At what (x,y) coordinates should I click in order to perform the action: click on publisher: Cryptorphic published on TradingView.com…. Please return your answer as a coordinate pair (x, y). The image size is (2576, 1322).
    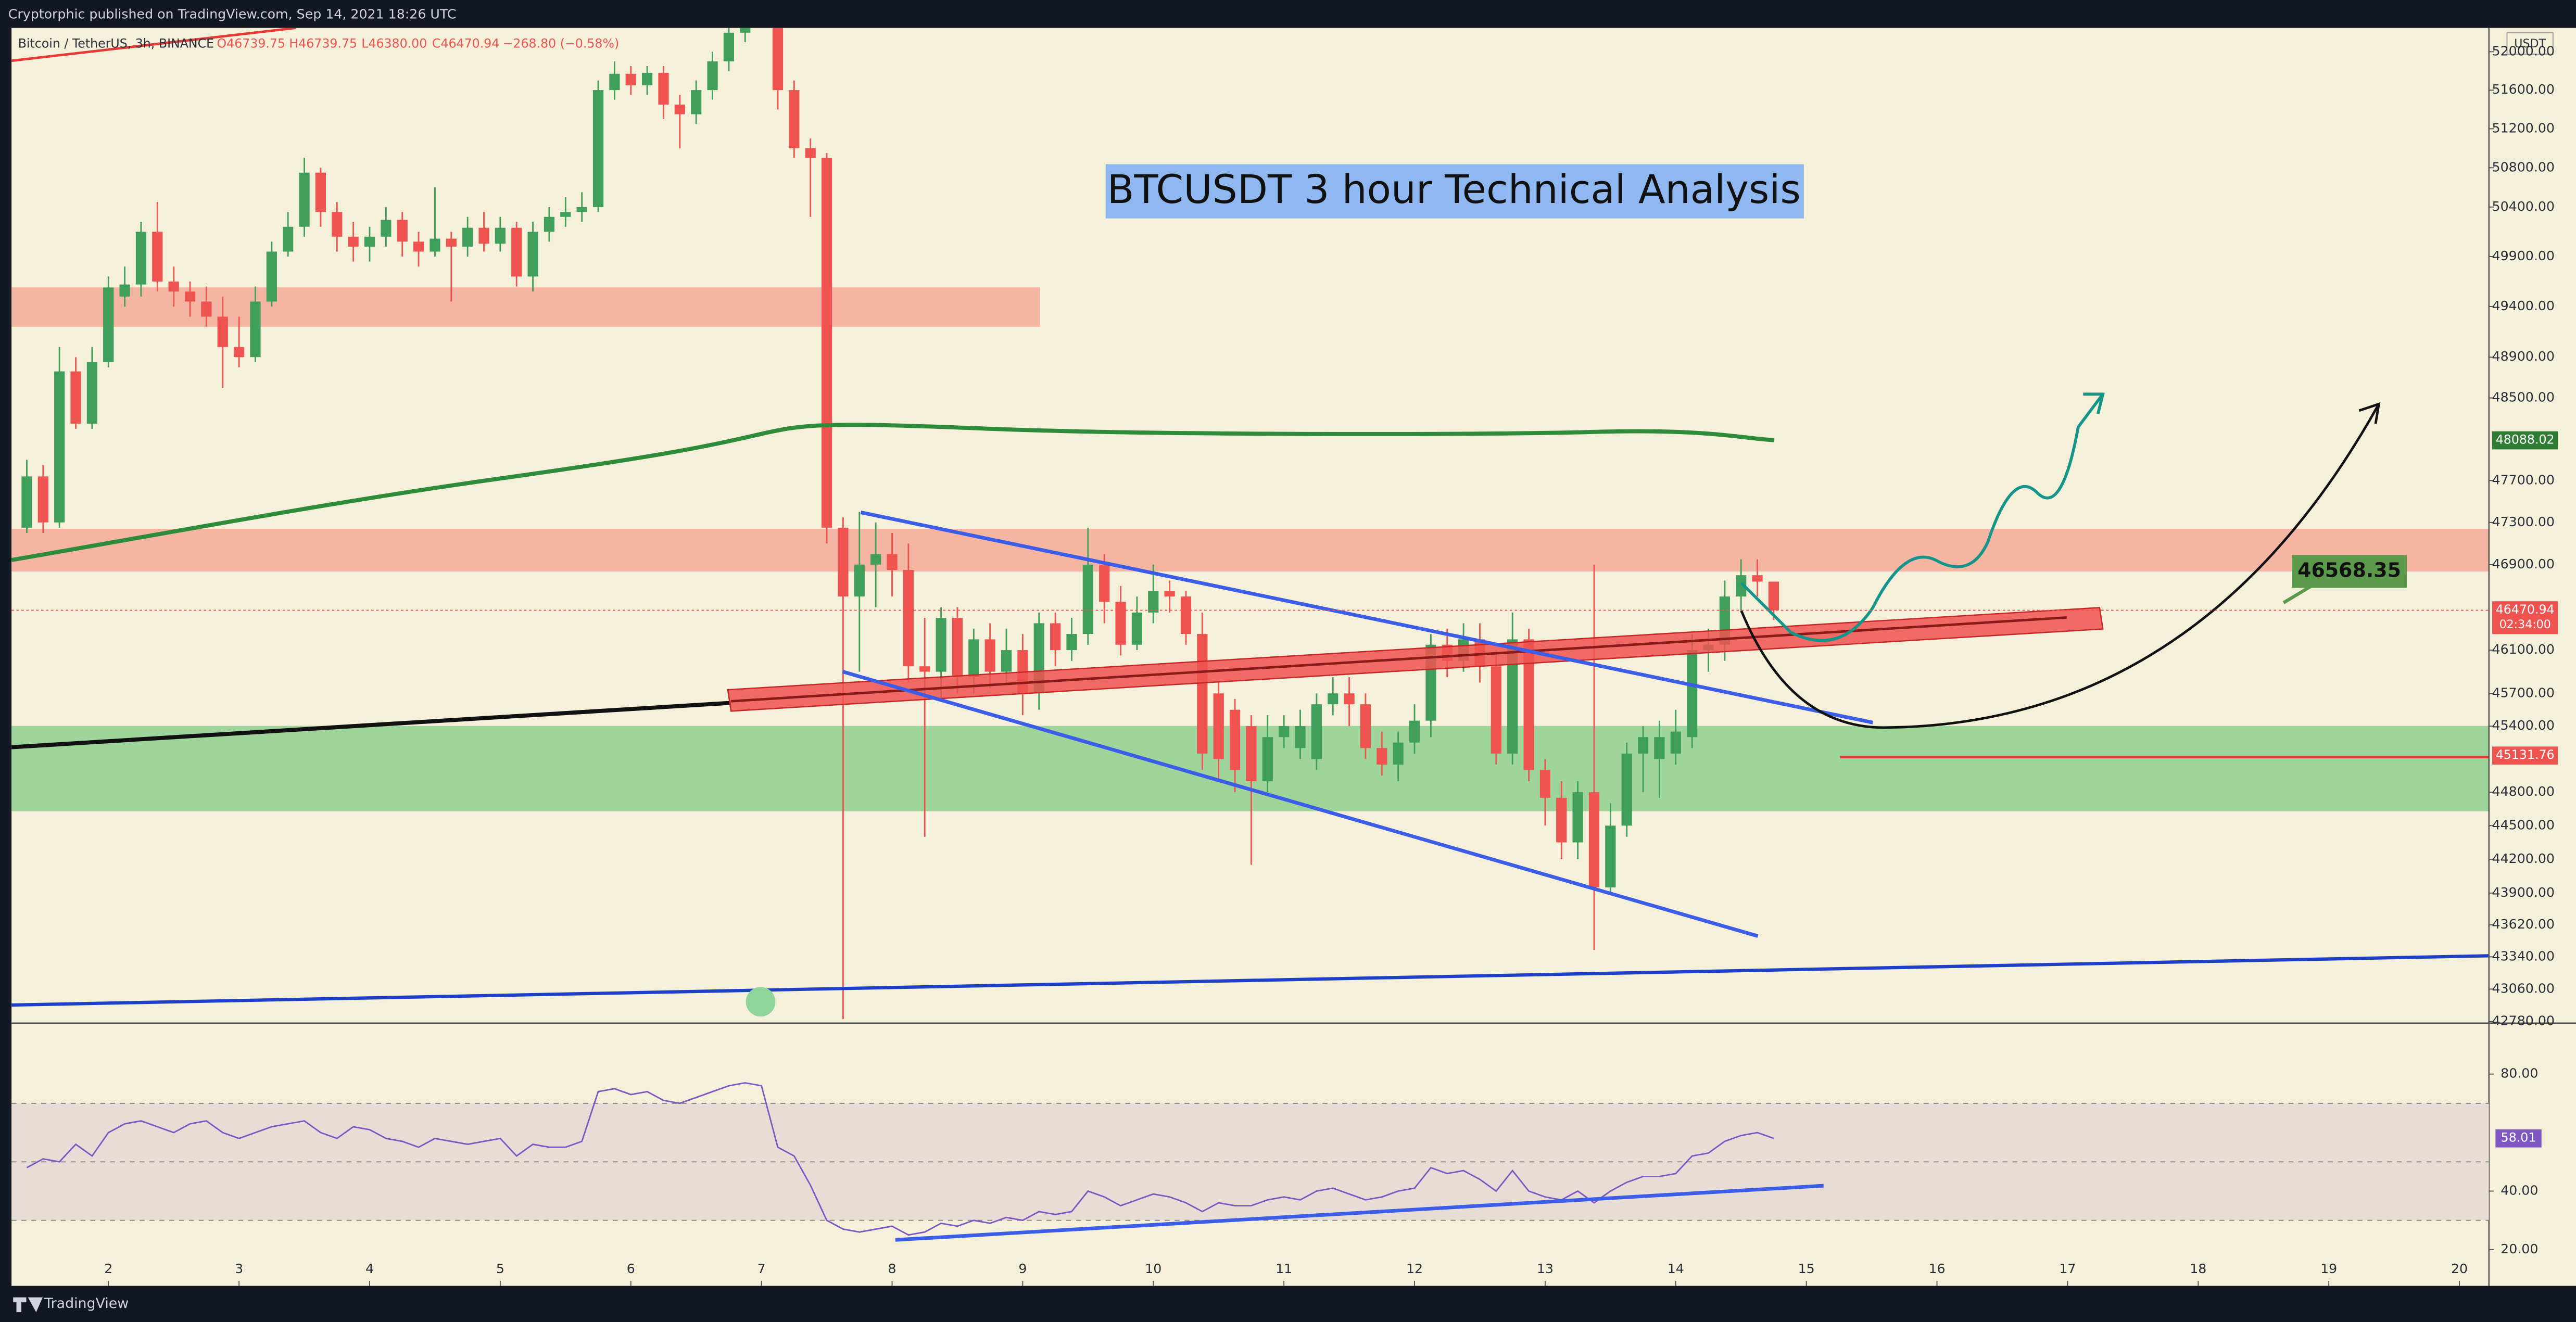
    Looking at the image, I should click on (232, 13).